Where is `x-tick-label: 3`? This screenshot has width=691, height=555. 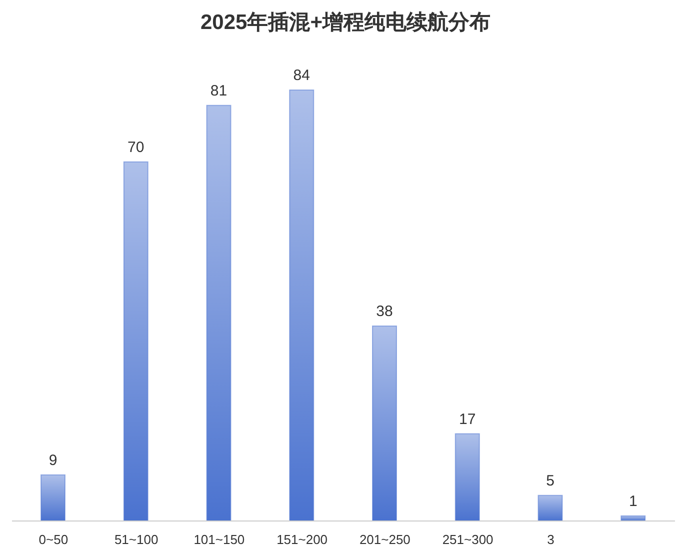 x-tick-label: 3 is located at coordinates (550, 540).